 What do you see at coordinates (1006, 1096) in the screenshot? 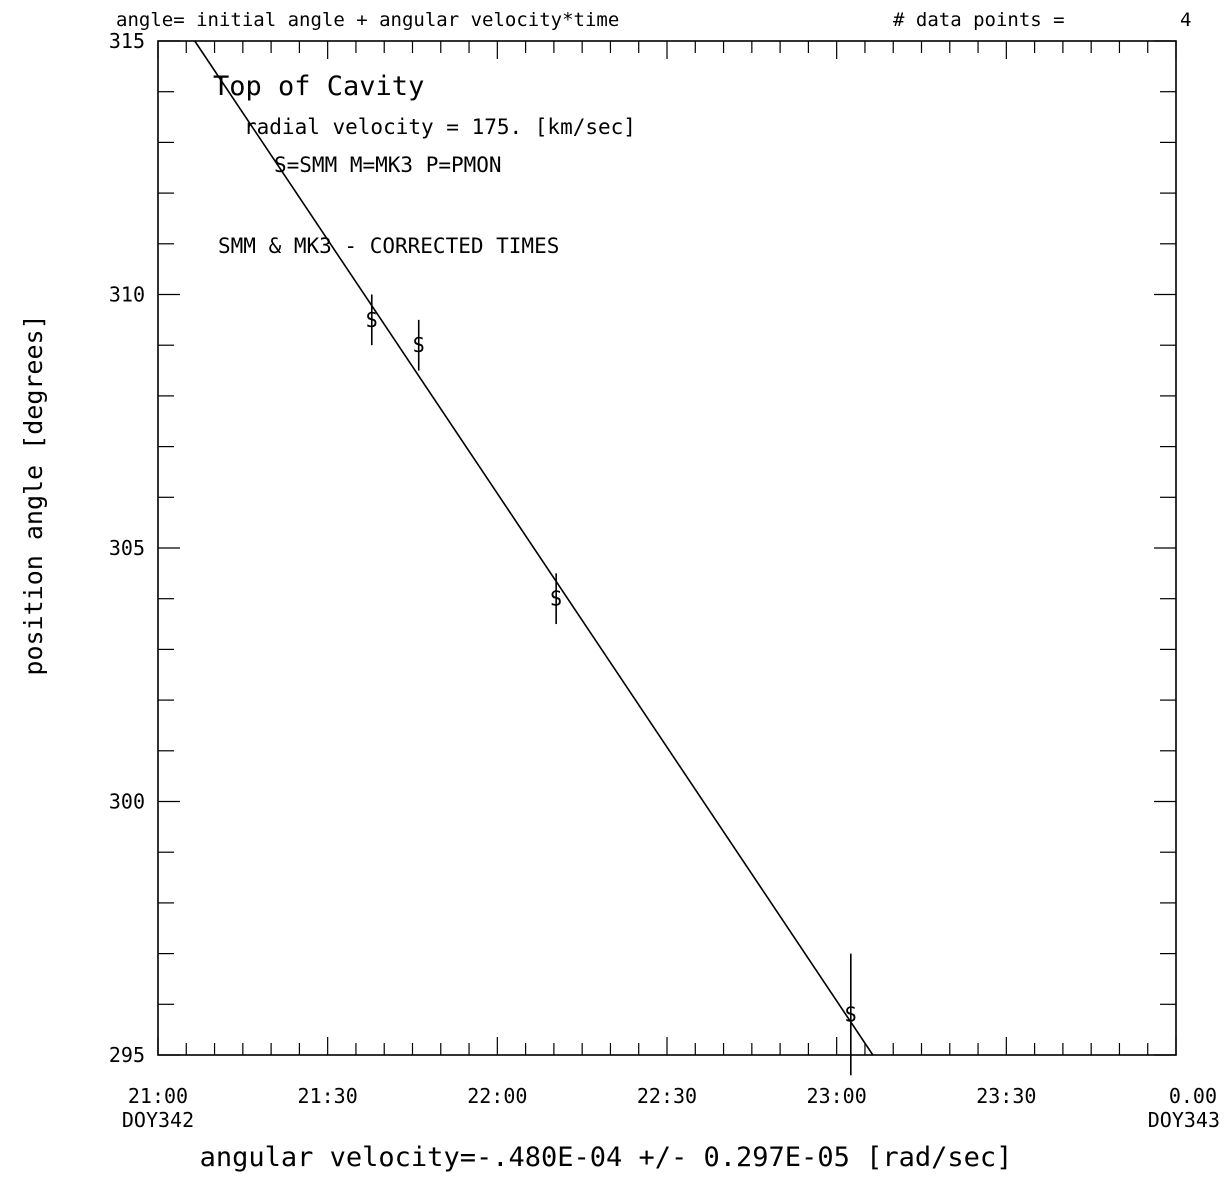
I see `x-tick-label: 23:30` at bounding box center [1006, 1096].